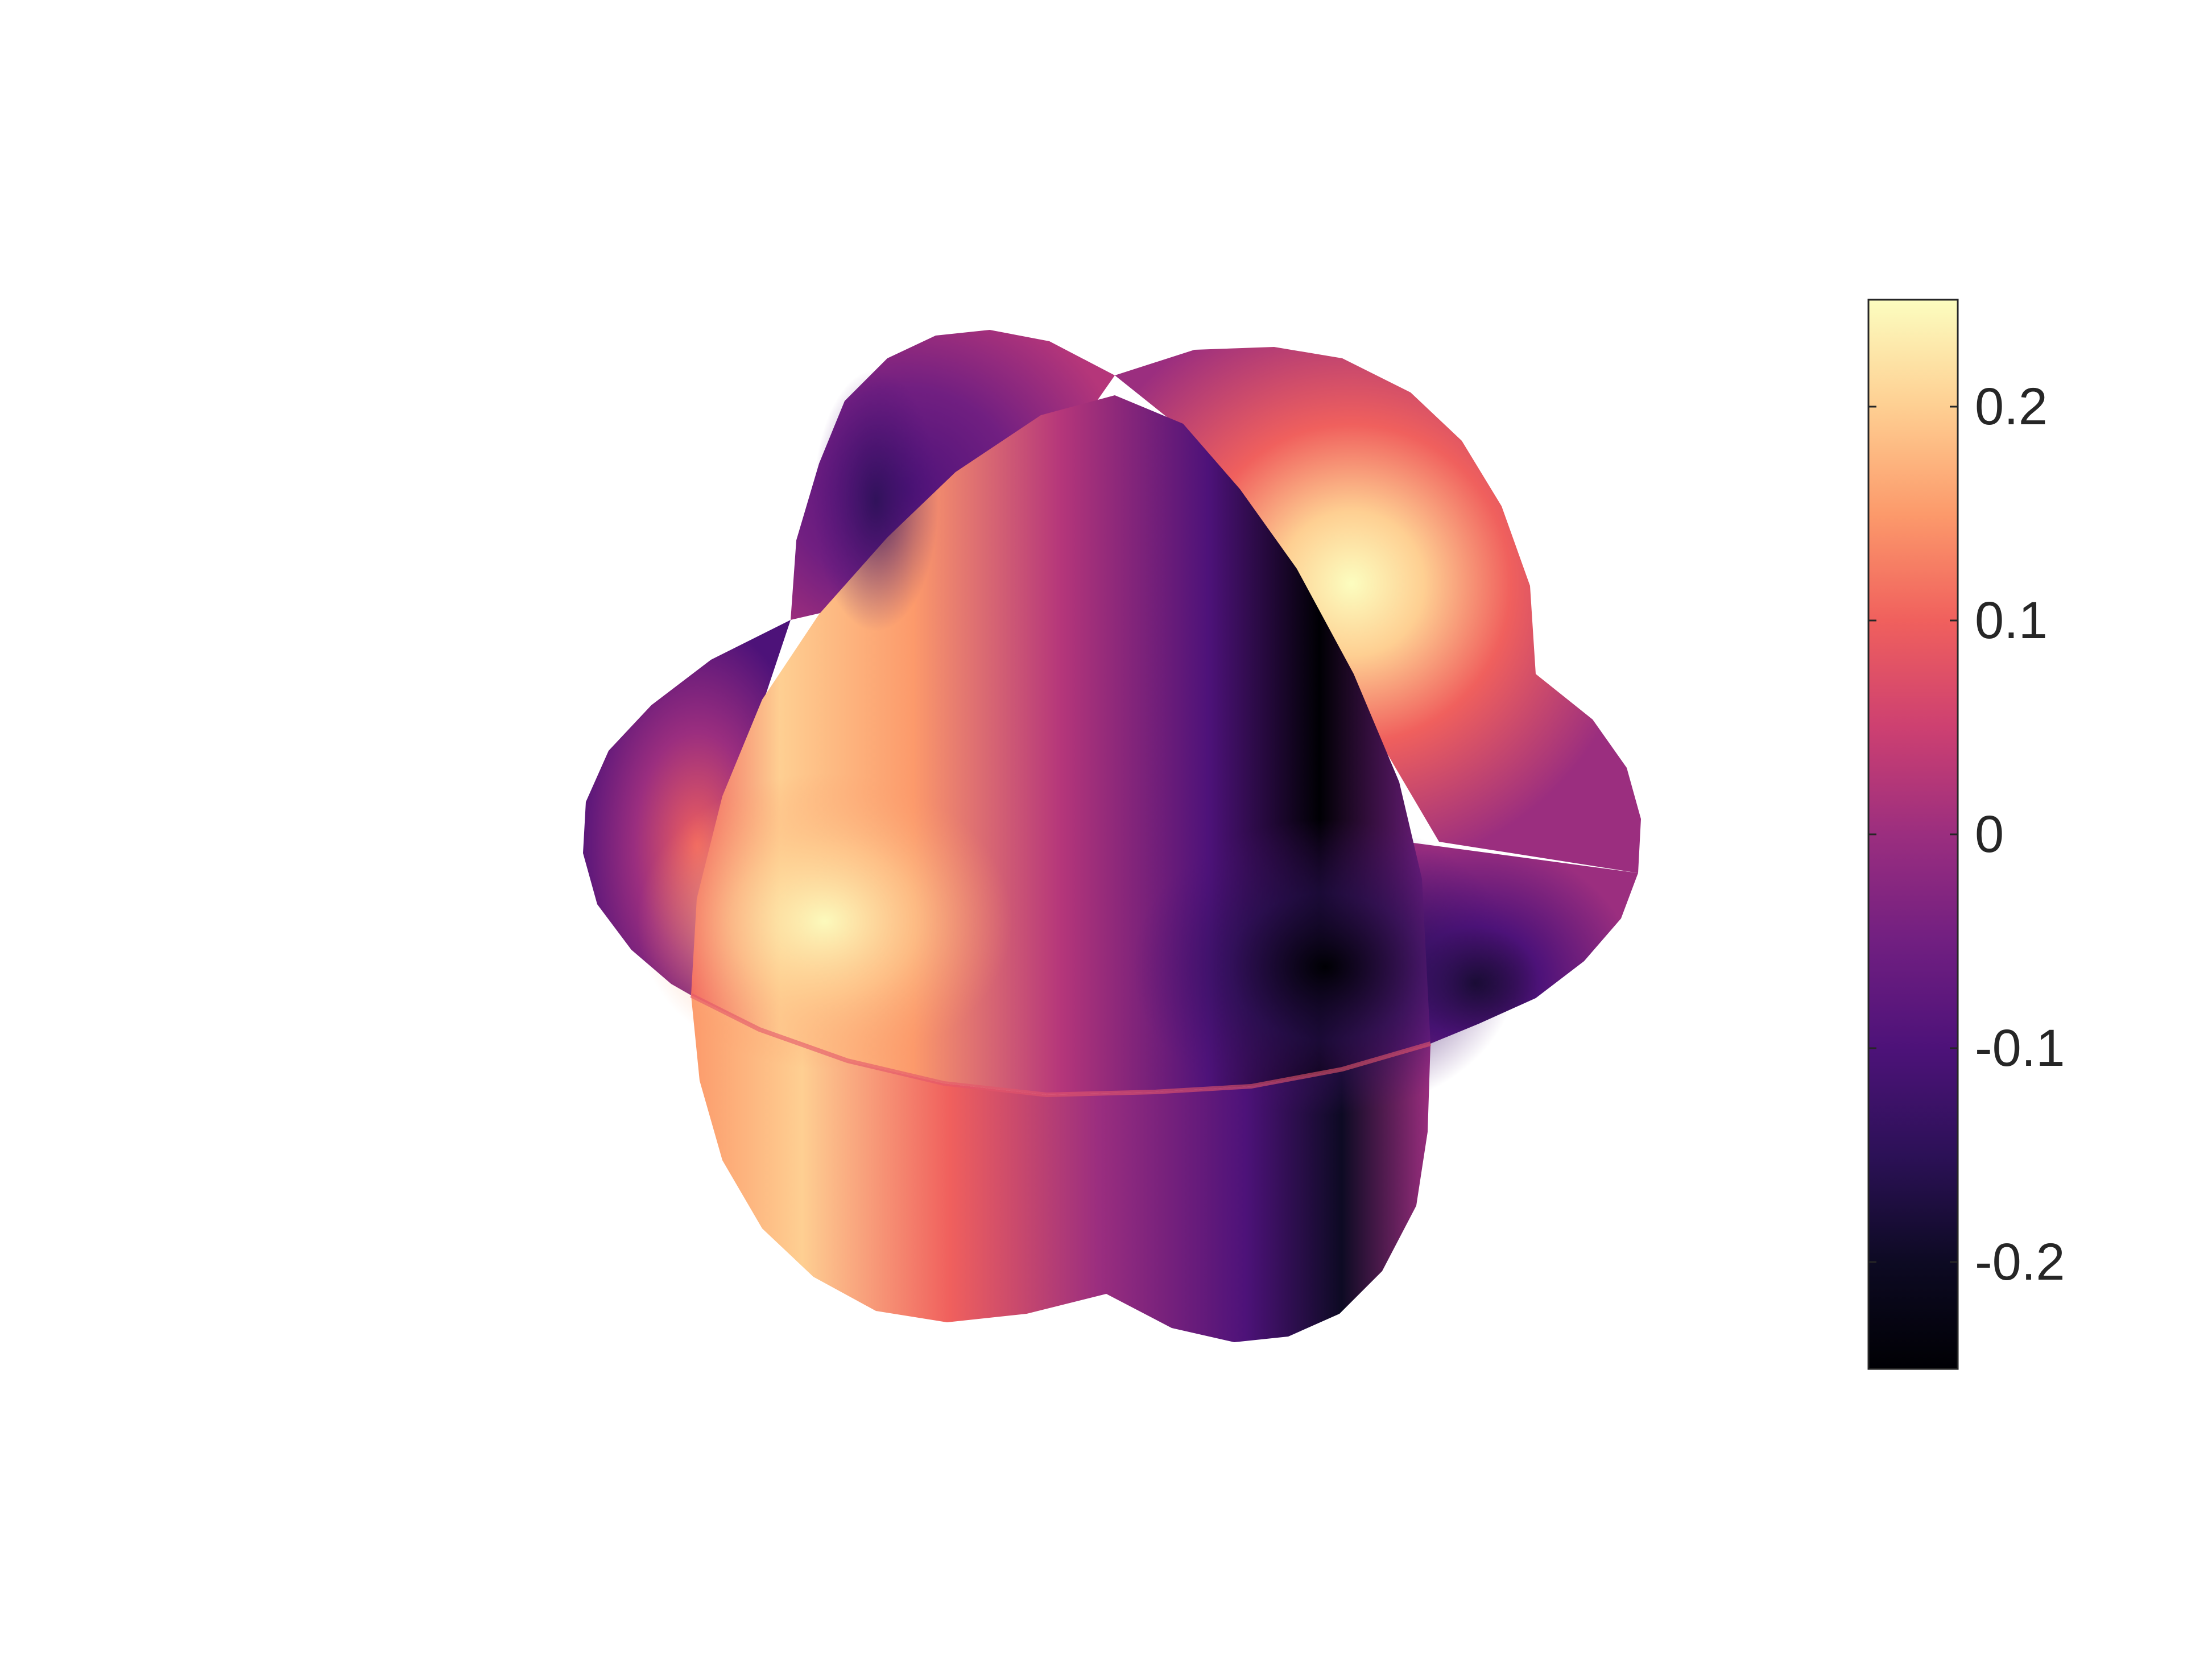  Describe the element at coordinates (2011, 407) in the screenshot. I see `colorbar-tick-label: 0.2` at that location.